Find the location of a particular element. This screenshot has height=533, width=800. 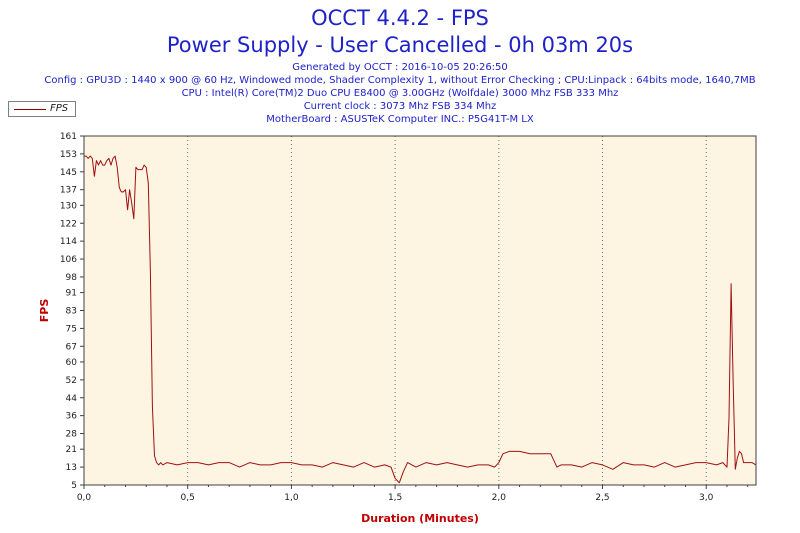

y-tick-label: 36 is located at coordinates (72, 417).